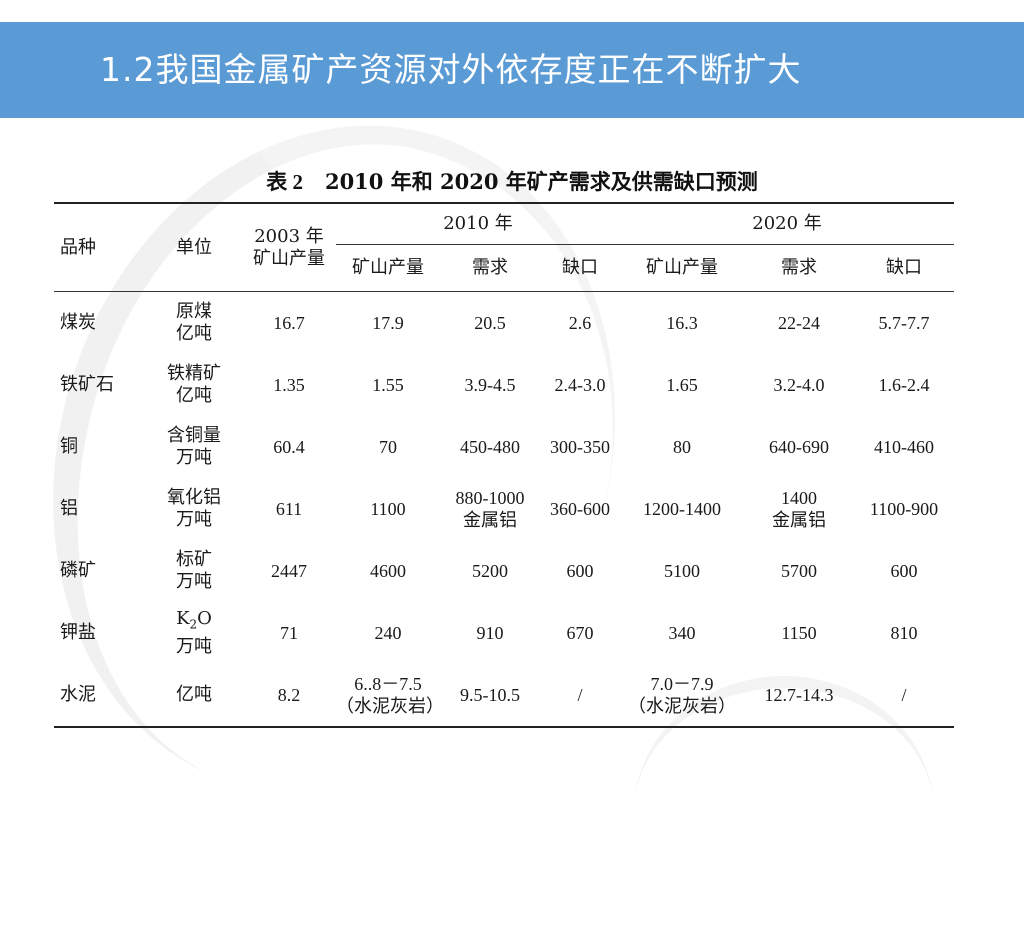 This screenshot has width=1024, height=948. I want to click on cell-2003-output: 1.35, so click(289, 385).